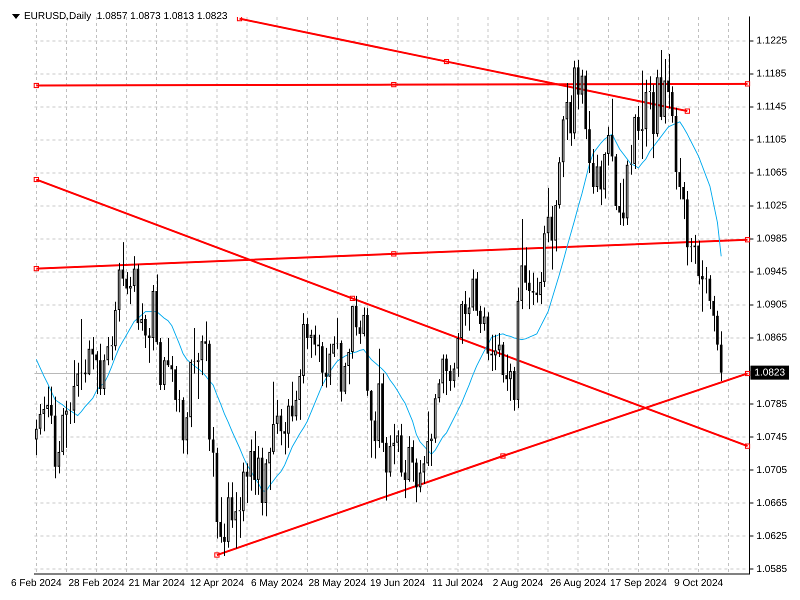 Image resolution: width=800 pixels, height=600 pixels. I want to click on x-tick-label: 9 Oct 2024, so click(699, 583).